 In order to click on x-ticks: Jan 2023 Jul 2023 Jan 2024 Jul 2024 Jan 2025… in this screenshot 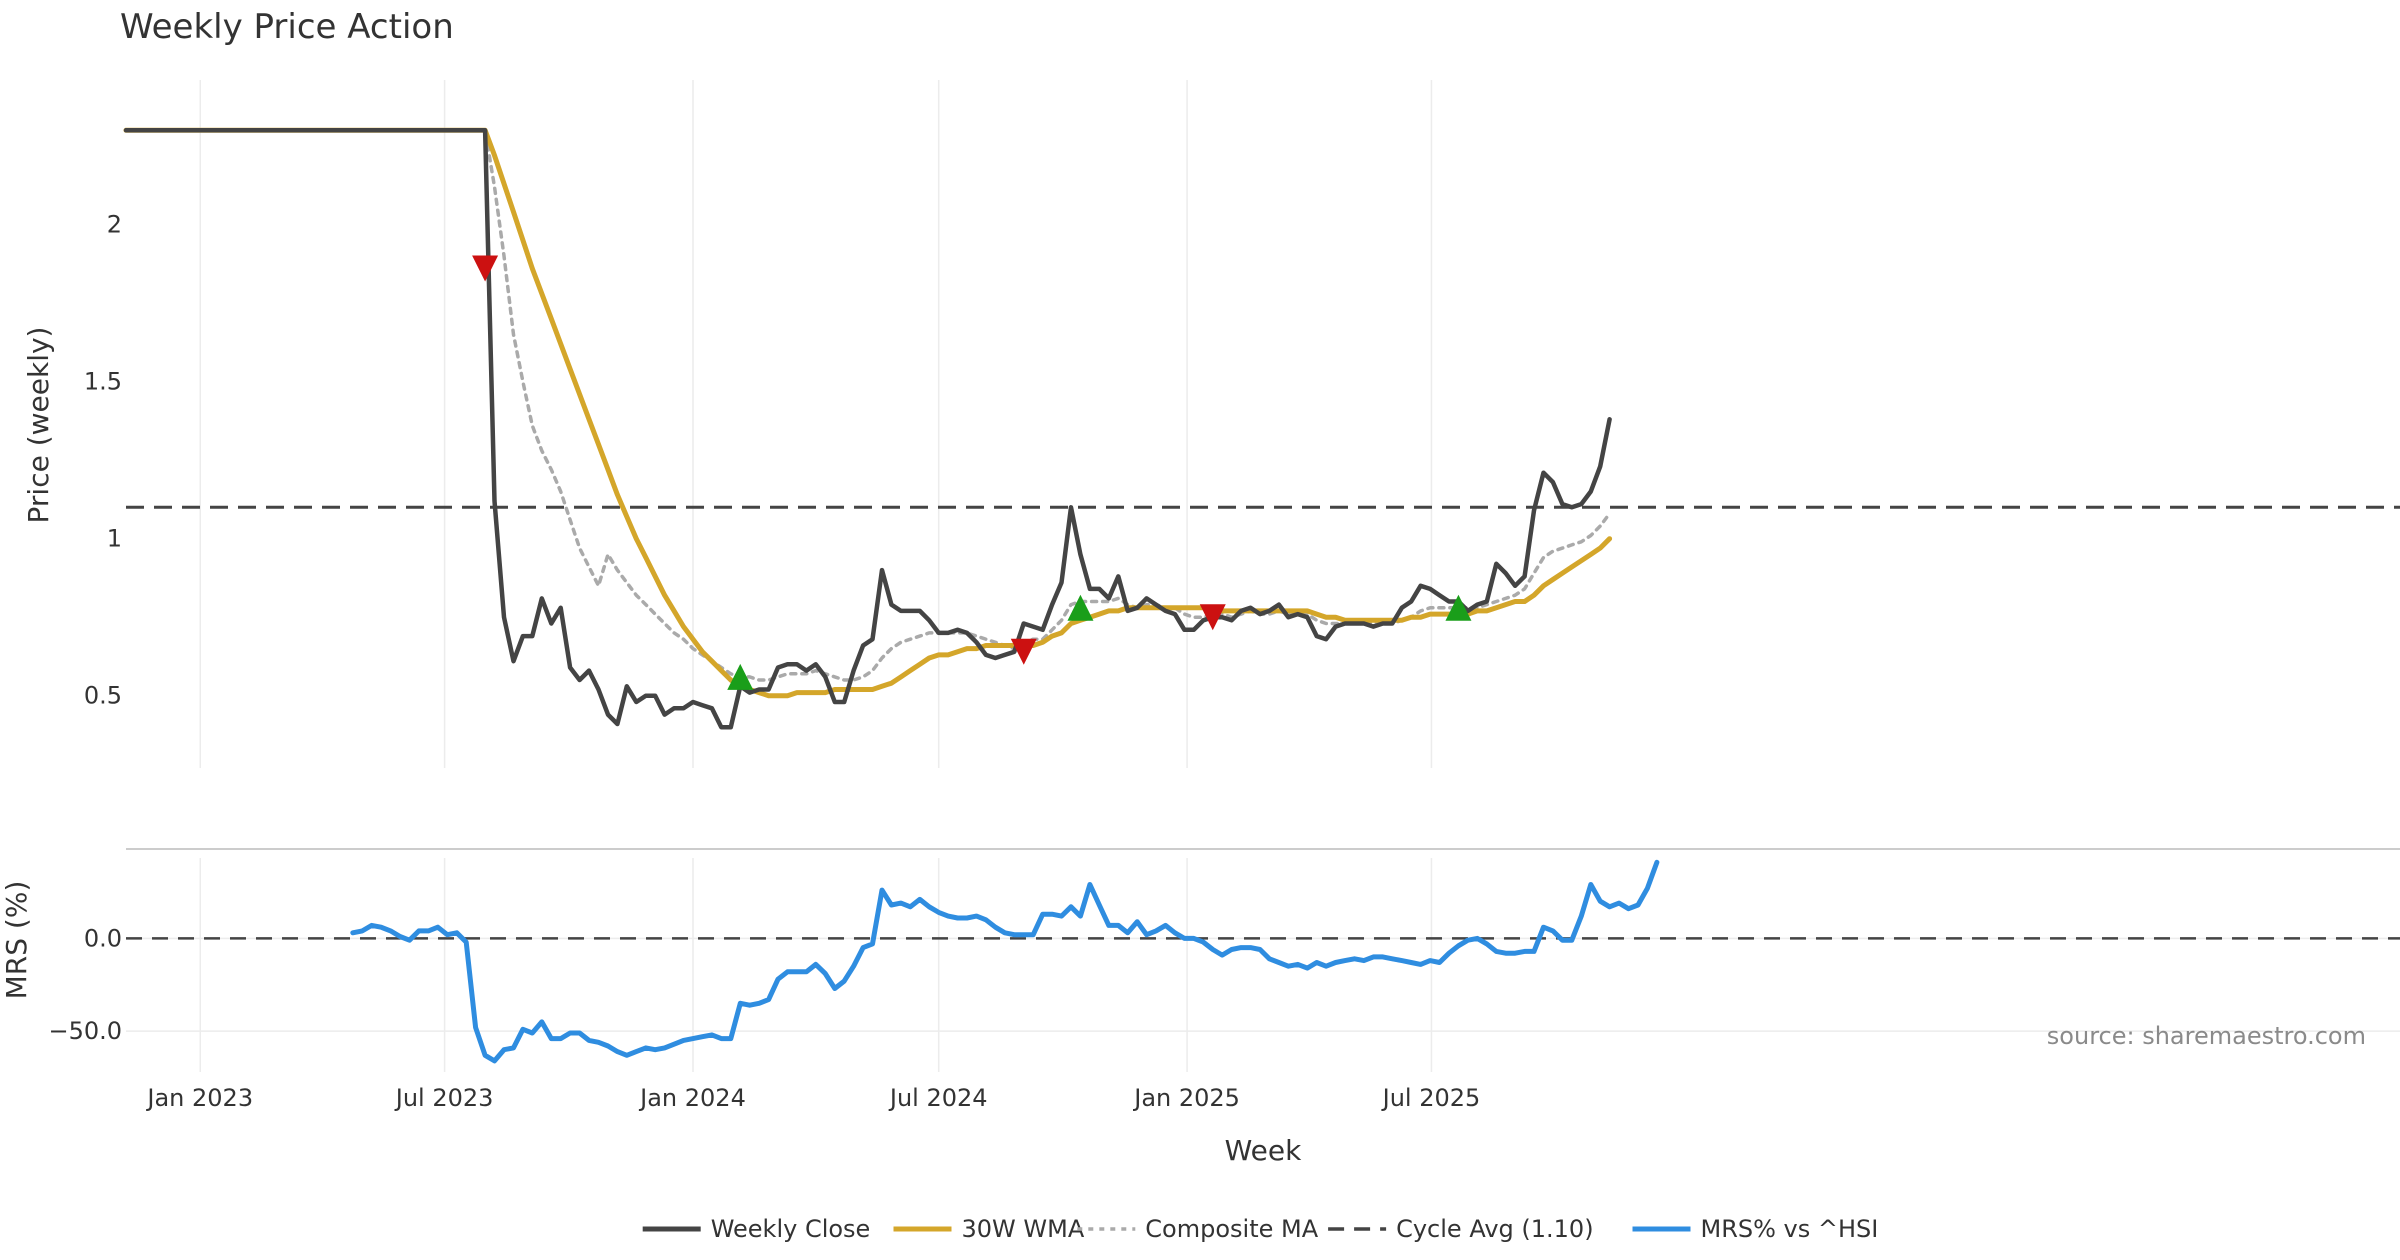, I will do `click(812, 1098)`.